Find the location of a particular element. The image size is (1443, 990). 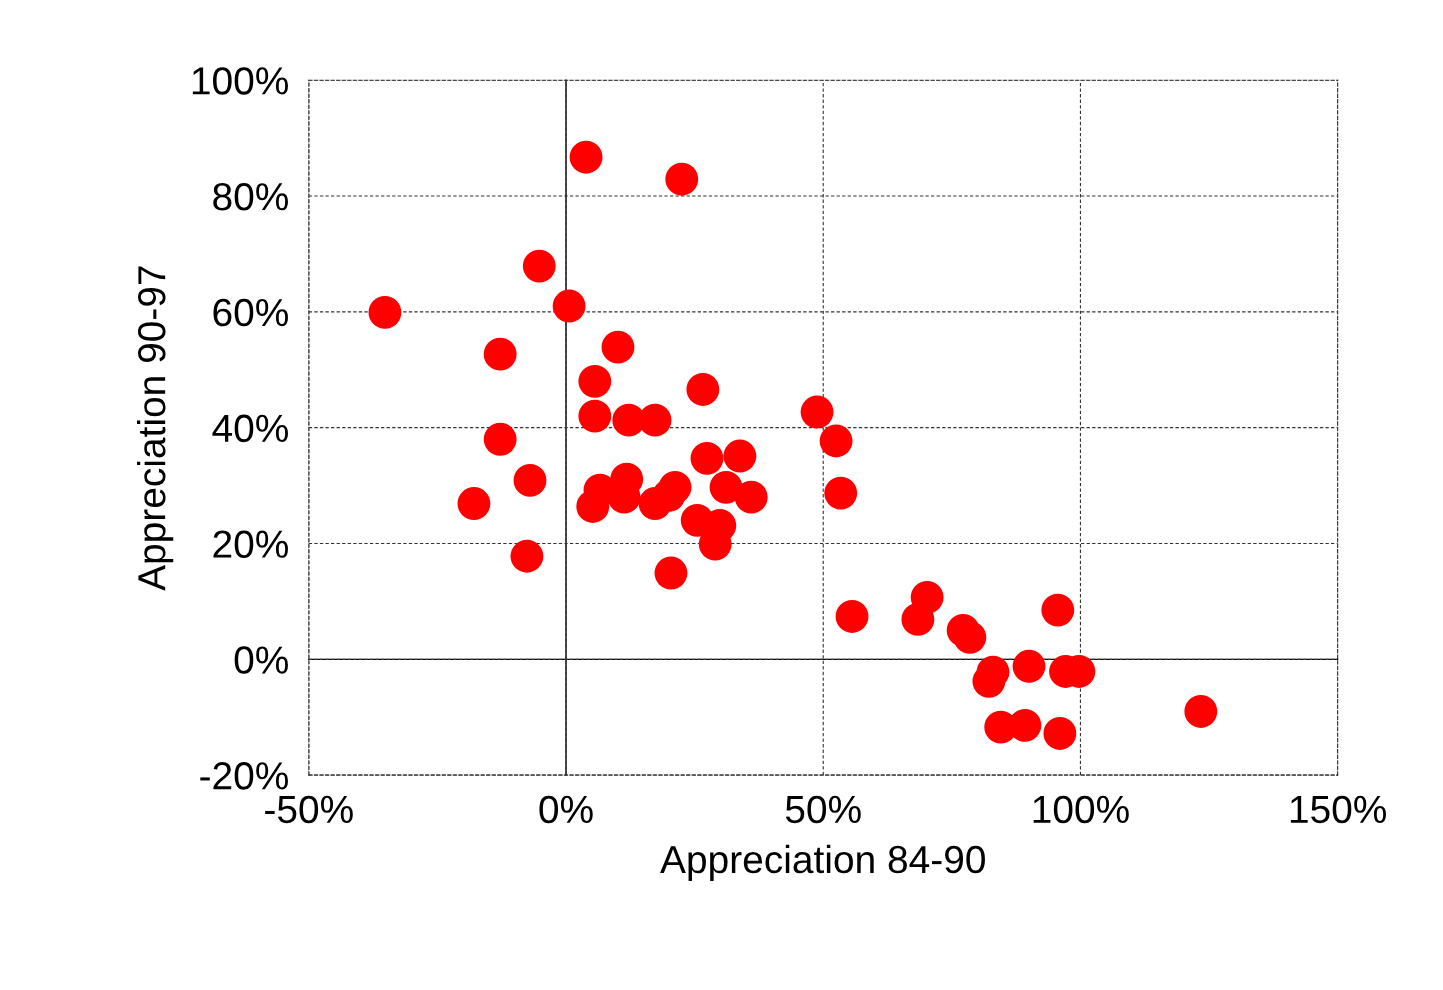

y-tick-label: 0% is located at coordinates (261, 660).